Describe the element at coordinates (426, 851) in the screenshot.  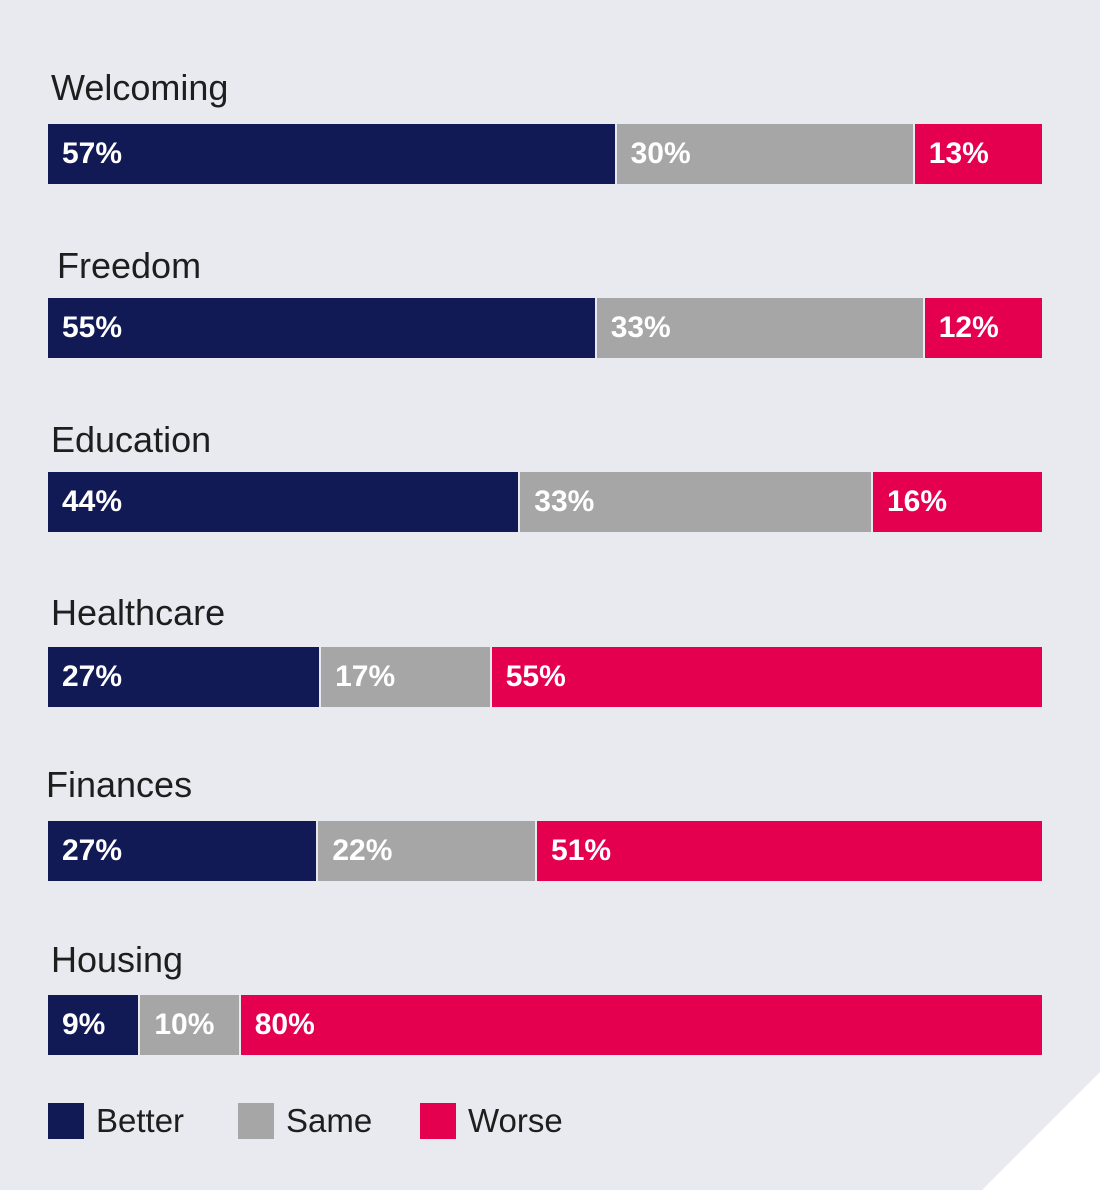
I see `bar-segment-same-finances: 22%` at that location.